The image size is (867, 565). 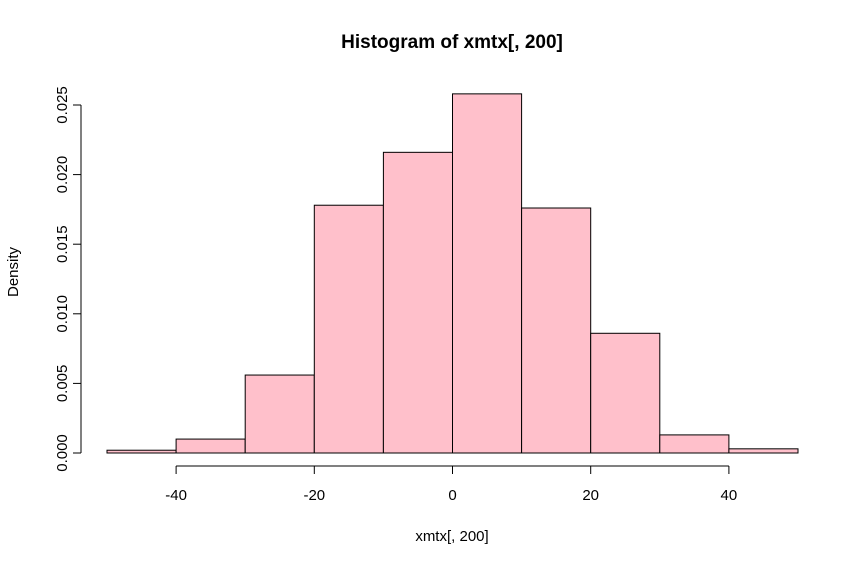 What do you see at coordinates (68, 279) in the screenshot?
I see `y-axis: 0.000 0.005 0.010 0.015 0.020 0.025` at bounding box center [68, 279].